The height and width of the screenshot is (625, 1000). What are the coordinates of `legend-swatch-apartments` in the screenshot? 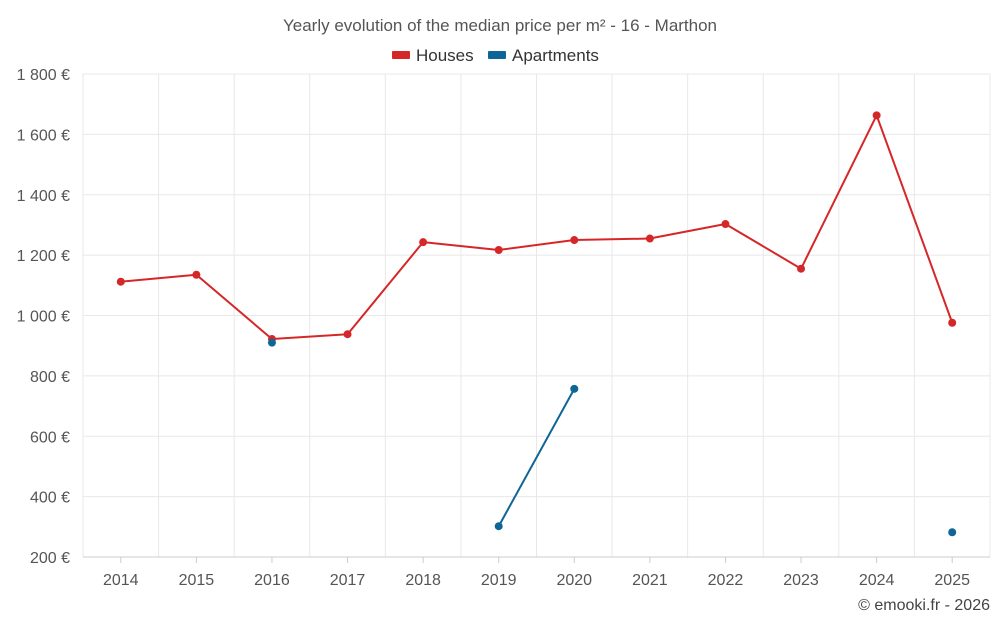 It's located at (497, 55).